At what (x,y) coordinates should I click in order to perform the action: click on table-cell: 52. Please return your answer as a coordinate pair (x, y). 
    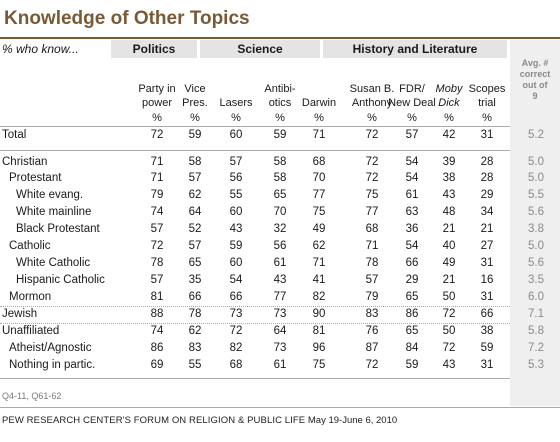
    Looking at the image, I should click on (195, 229).